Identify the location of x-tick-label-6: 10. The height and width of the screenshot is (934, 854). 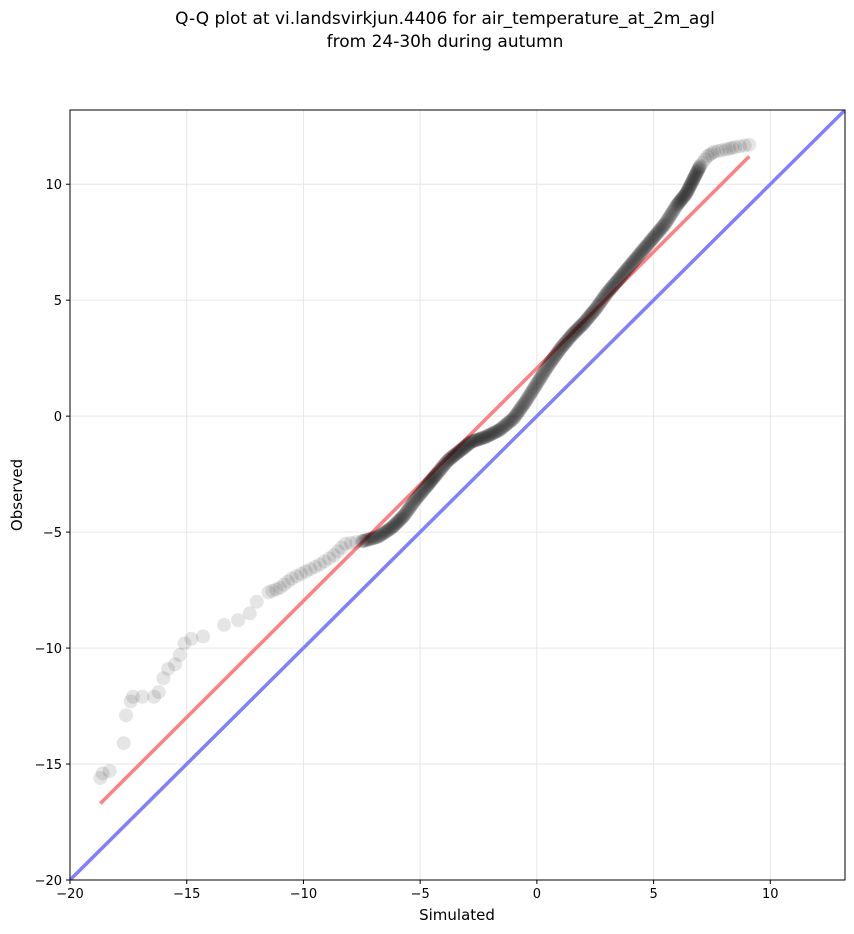
(770, 894).